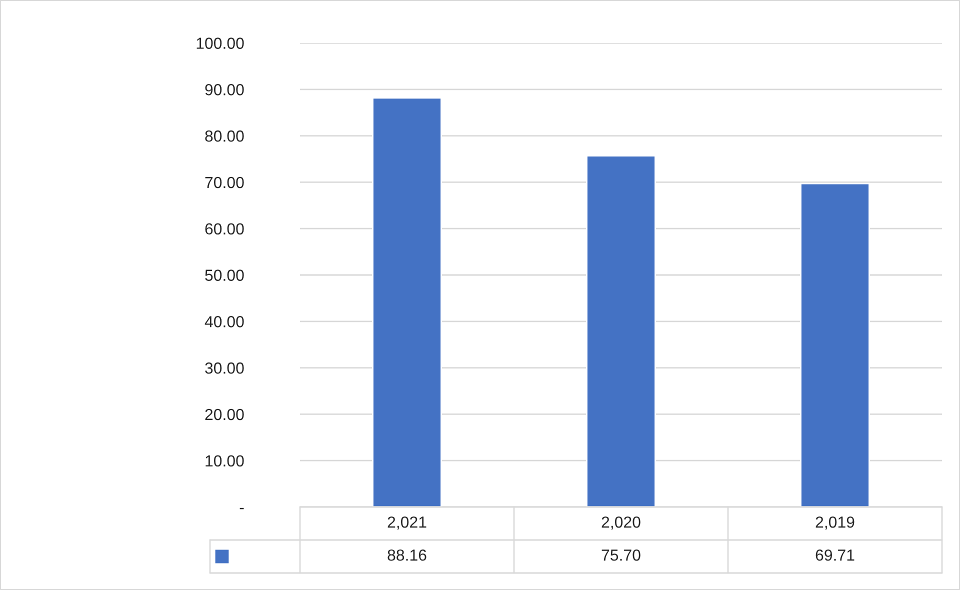  What do you see at coordinates (224, 90) in the screenshot?
I see `y-tick-label: 90.00` at bounding box center [224, 90].